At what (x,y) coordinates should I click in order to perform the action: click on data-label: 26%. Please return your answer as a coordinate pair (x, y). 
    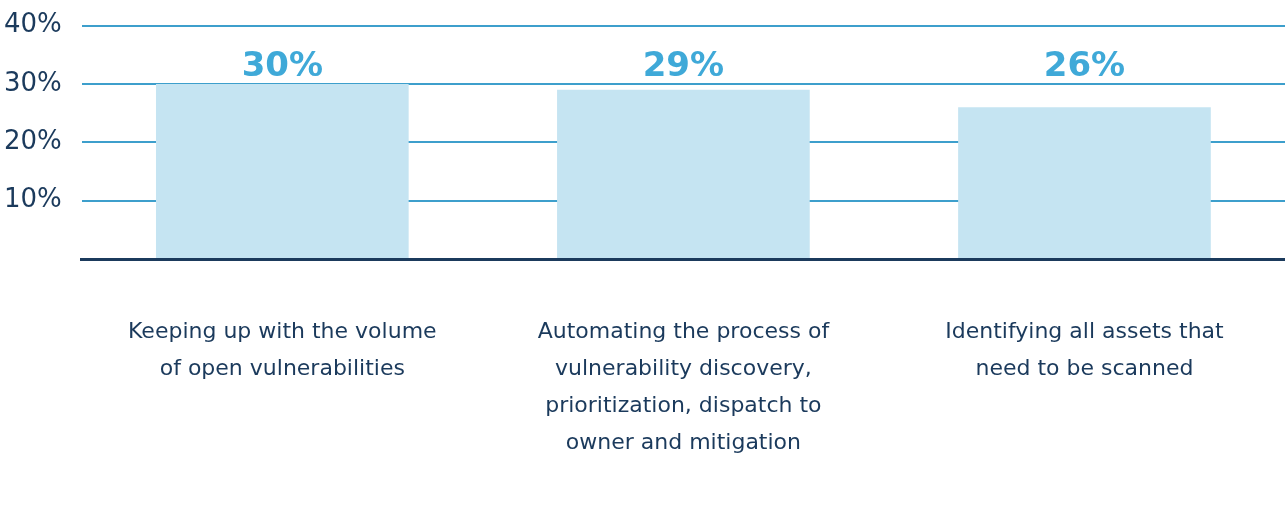
    Looking at the image, I should click on (1084, 64).